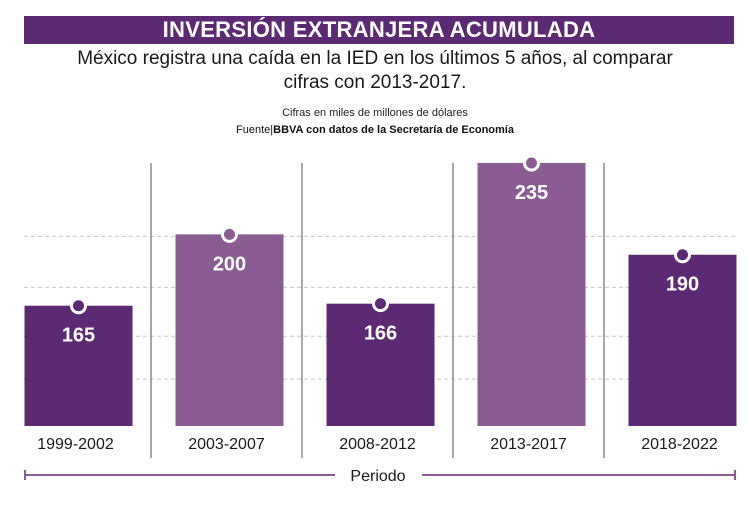 This screenshot has height=510, width=750. Describe the element at coordinates (682, 285) in the screenshot. I see `bar-value-label: 190` at that location.